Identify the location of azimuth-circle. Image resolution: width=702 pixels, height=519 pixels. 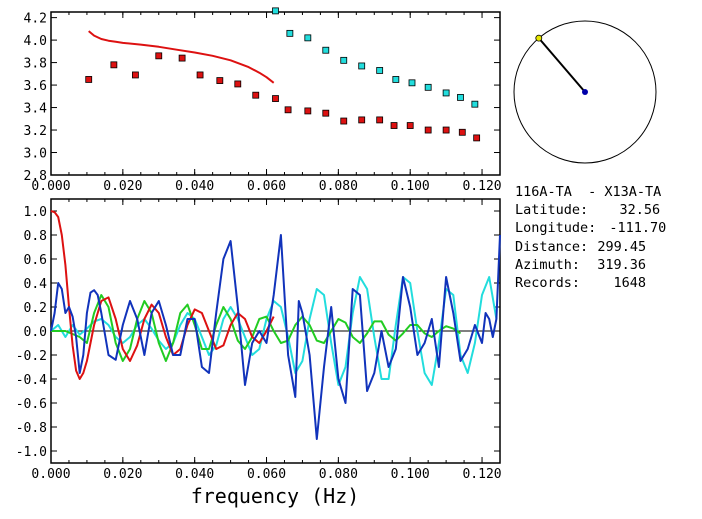
(585, 92).